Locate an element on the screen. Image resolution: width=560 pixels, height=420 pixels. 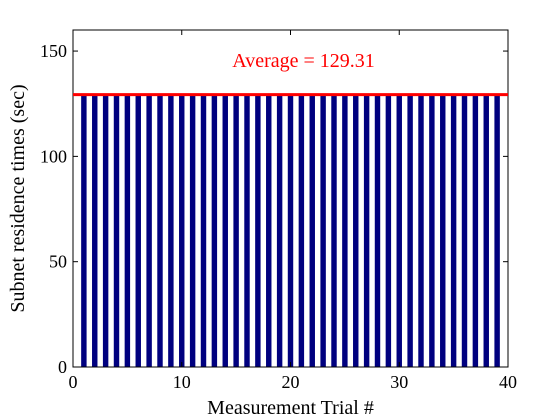
y-tick-label: 150 is located at coordinates (53, 51).